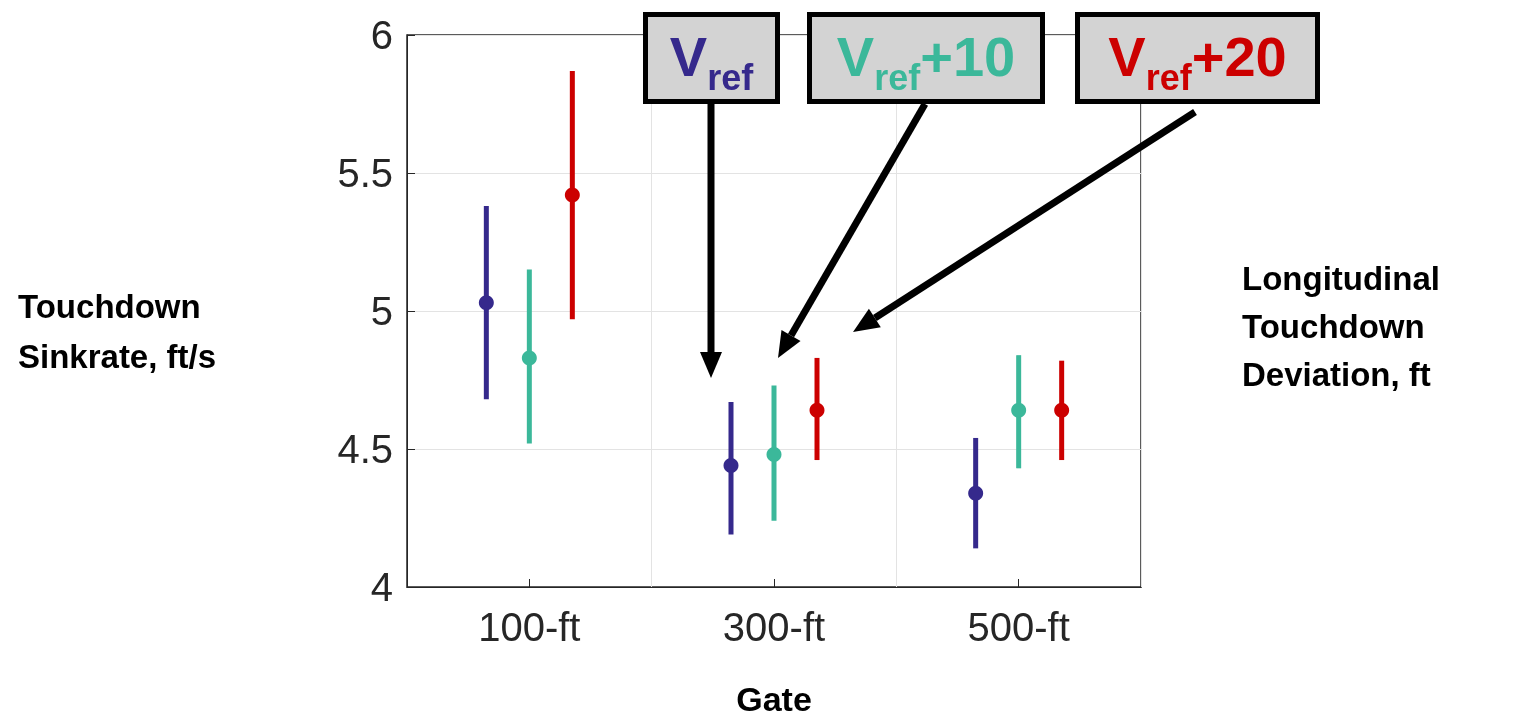 Image resolution: width=1532 pixels, height=725 pixels. What do you see at coordinates (381, 35) in the screenshot?
I see `y-tick-label: 6` at bounding box center [381, 35].